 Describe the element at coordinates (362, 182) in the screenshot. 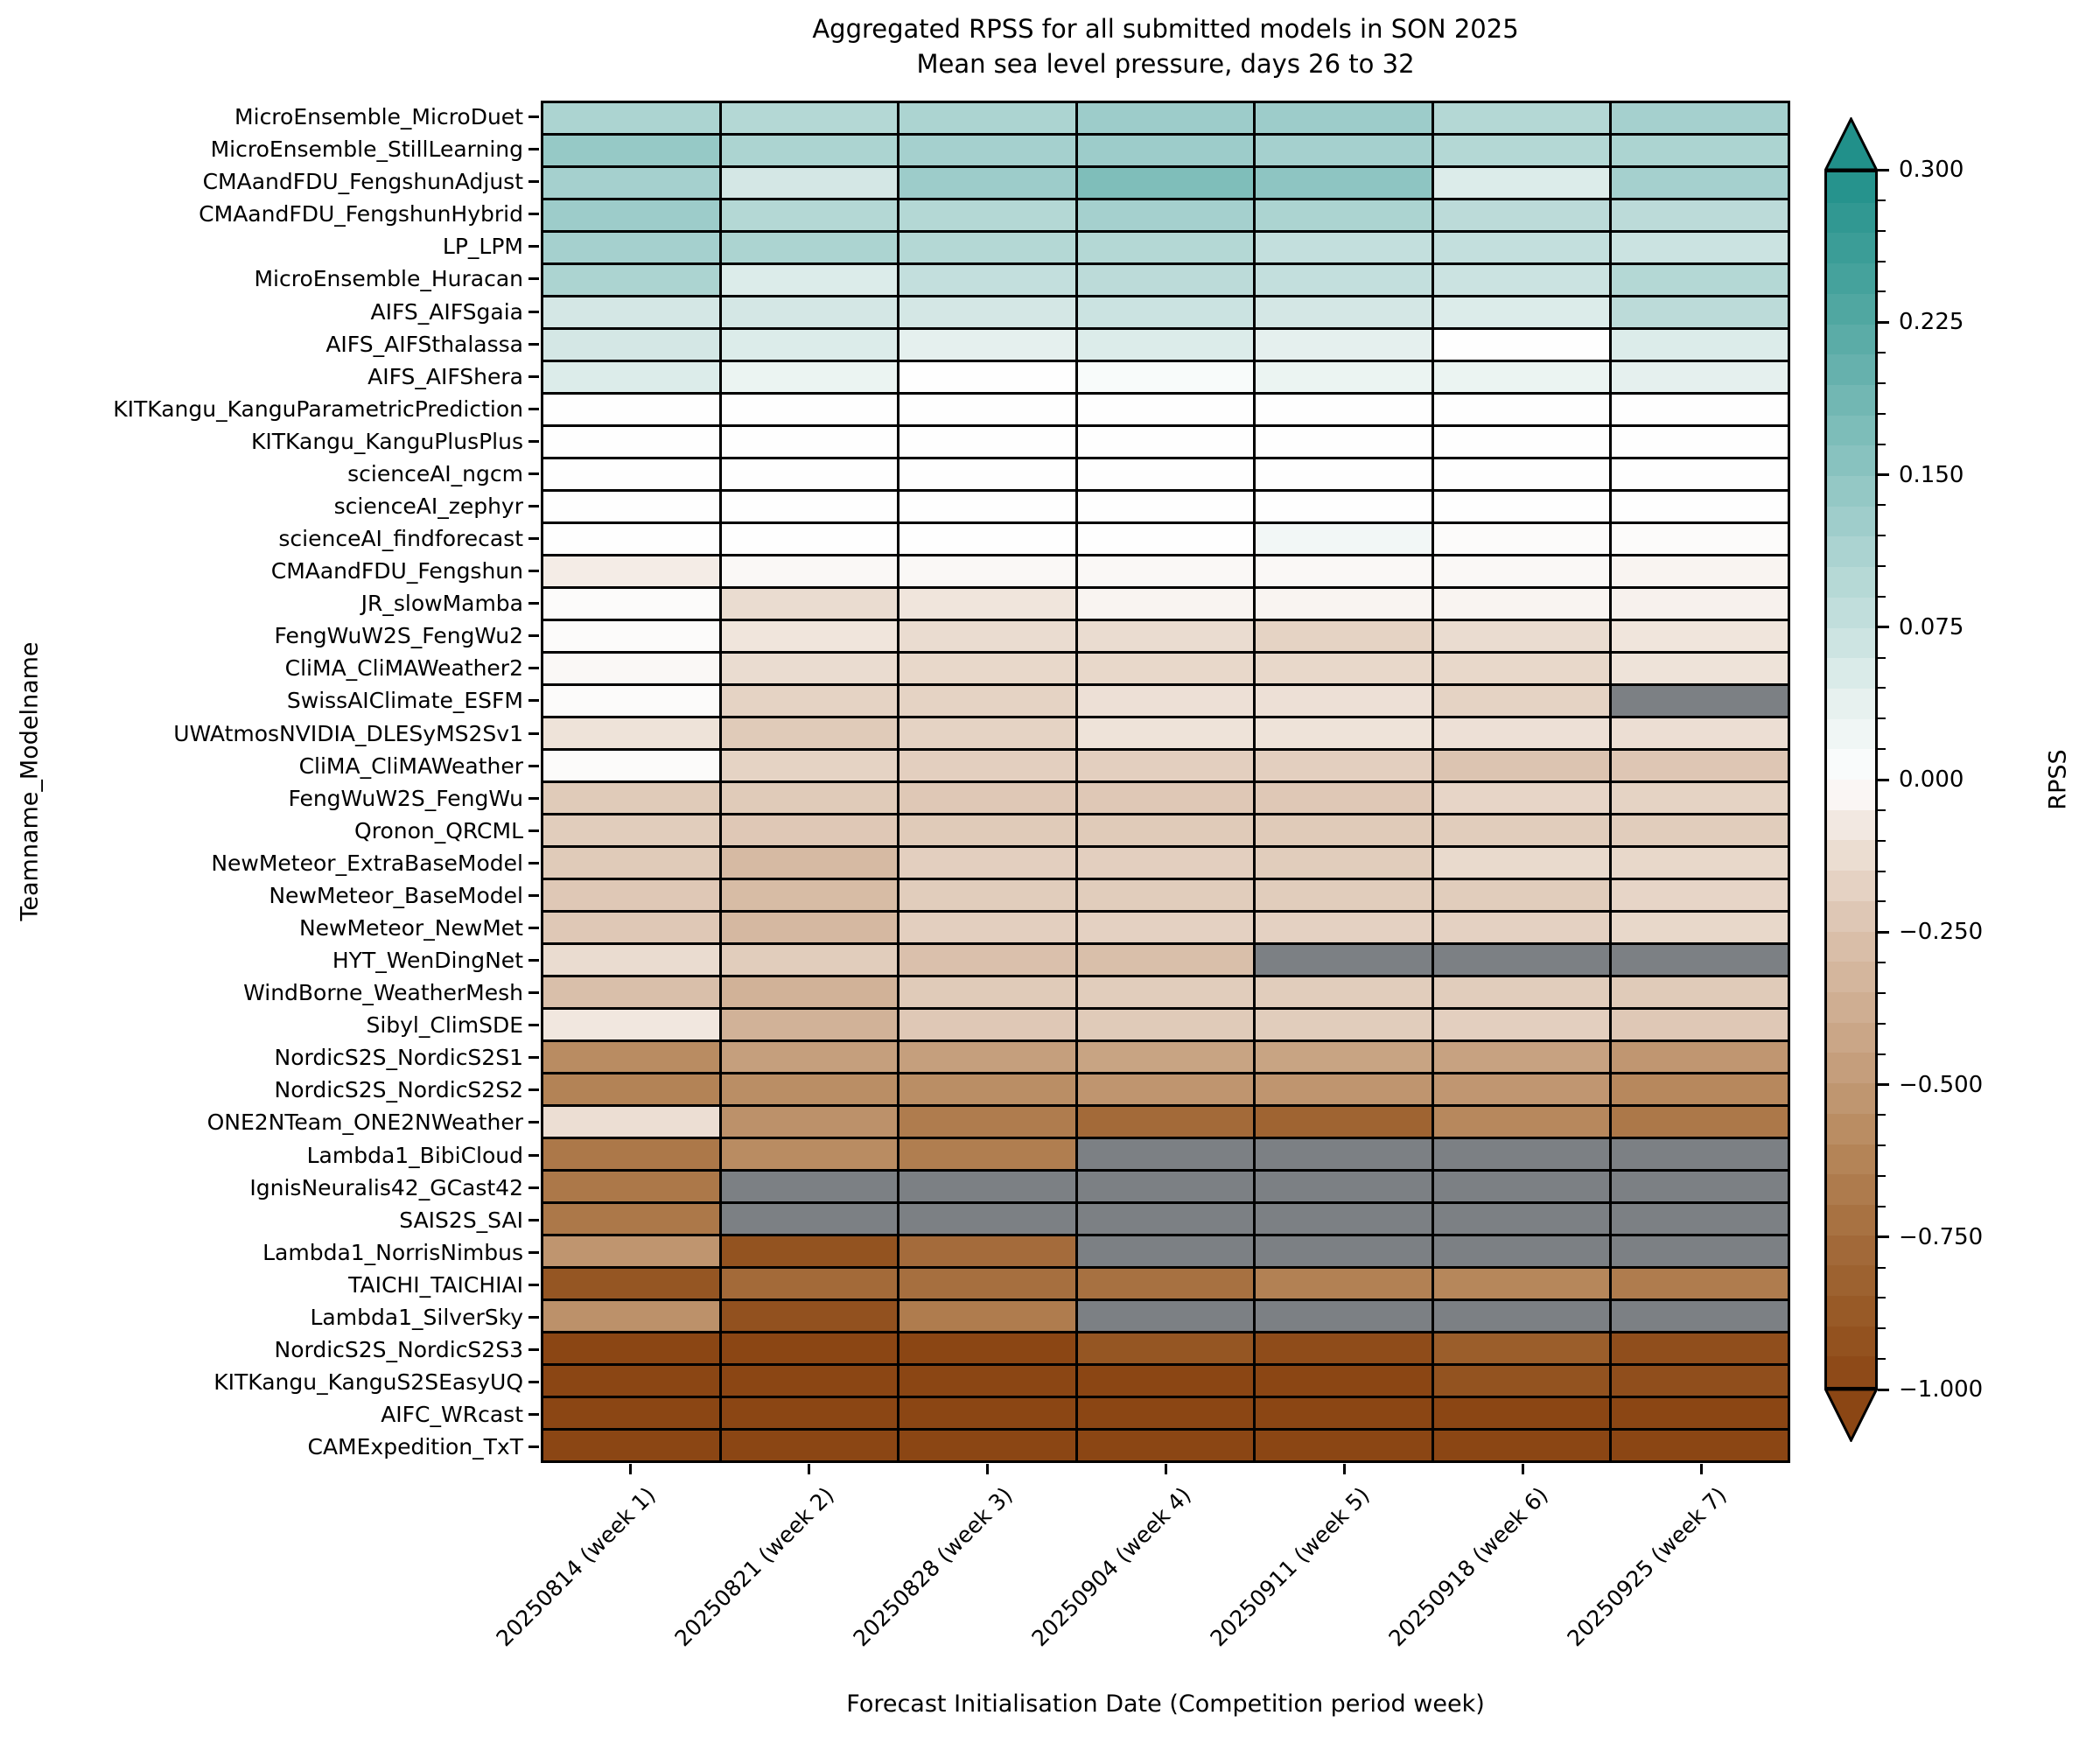

I see `y-tick-label: CMAandFDU_FengshunAdjust` at that location.